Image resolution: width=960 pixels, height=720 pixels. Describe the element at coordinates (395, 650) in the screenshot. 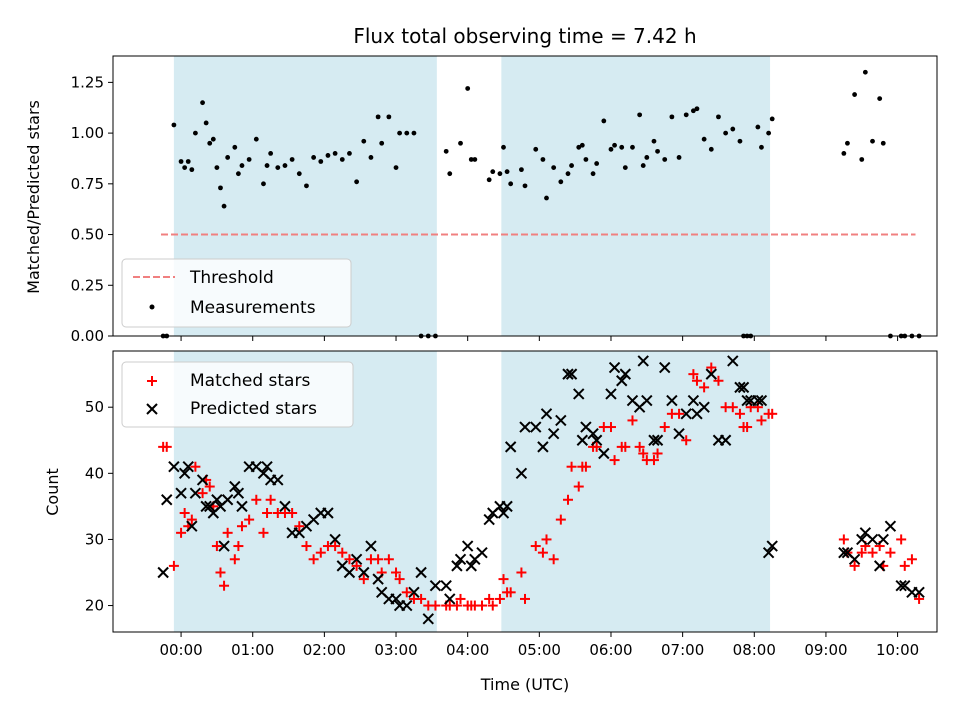

I see `x-tick-label: 03:00` at that location.